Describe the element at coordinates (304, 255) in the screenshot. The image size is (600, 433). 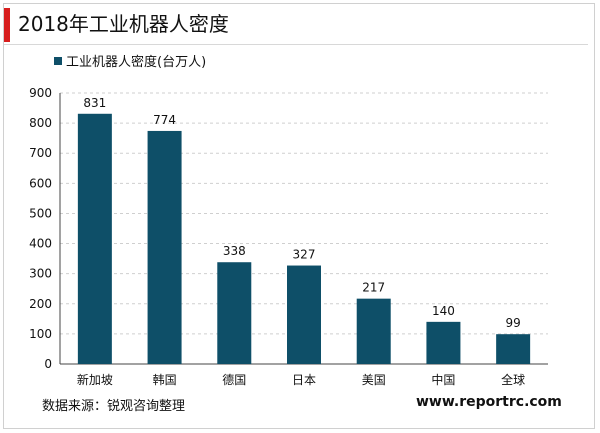
I see `data-label: 327` at that location.